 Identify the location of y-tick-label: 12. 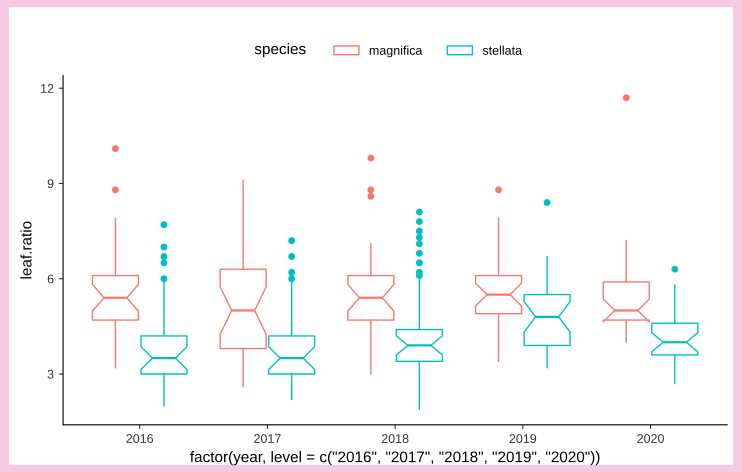
(47, 88).